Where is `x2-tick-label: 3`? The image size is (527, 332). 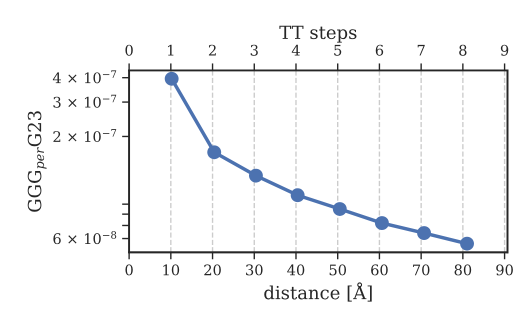
x2-tick-label: 3 is located at coordinates (254, 50).